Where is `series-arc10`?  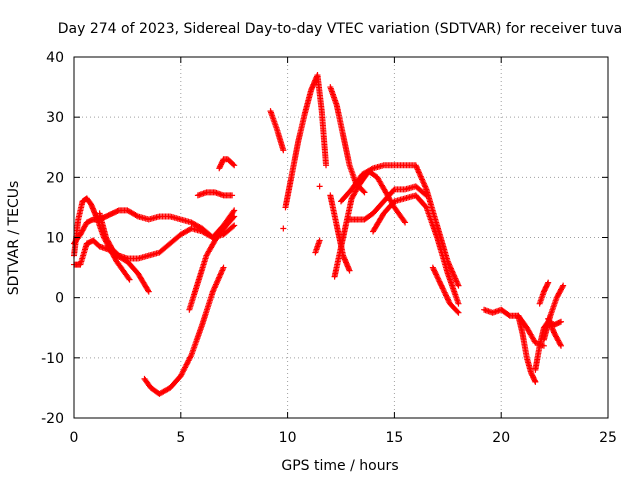 series-arc10 is located at coordinates (306, 141).